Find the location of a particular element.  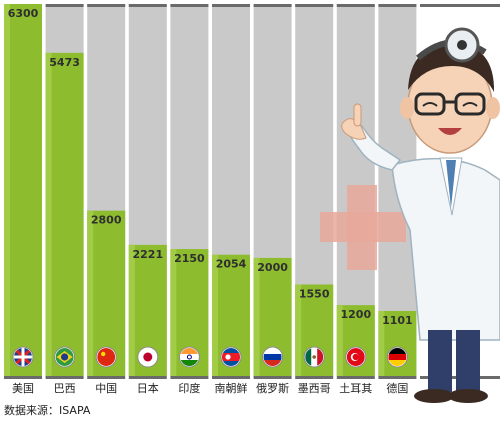

india-flag-icon is located at coordinates (189, 357).